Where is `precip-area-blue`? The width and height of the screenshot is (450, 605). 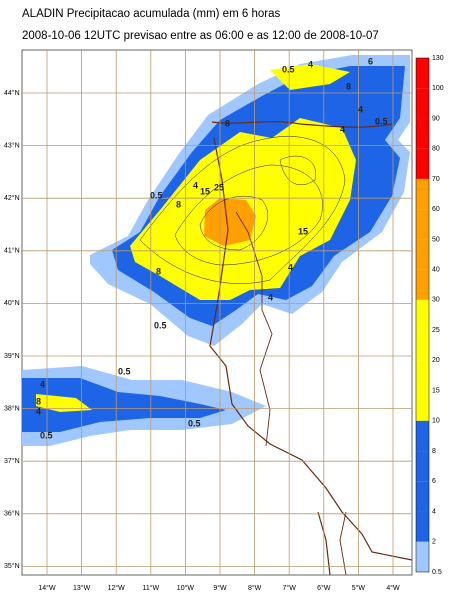 precip-area-blue is located at coordinates (124, 405).